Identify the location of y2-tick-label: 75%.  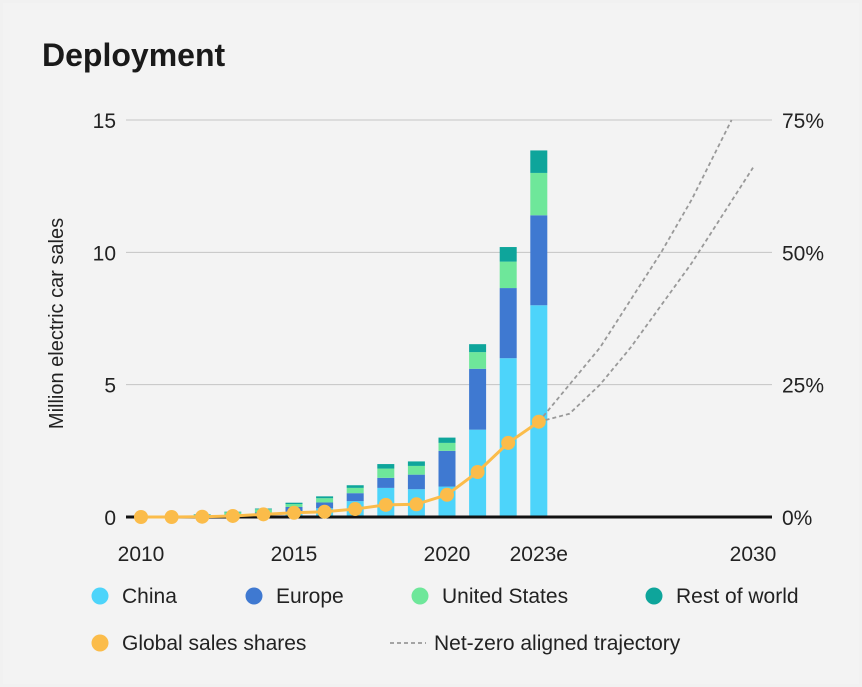
(803, 121).